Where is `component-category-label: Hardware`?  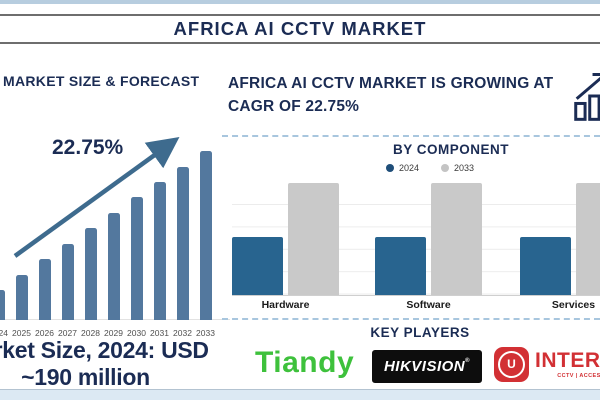
component-category-label: Hardware is located at coordinates (285, 305).